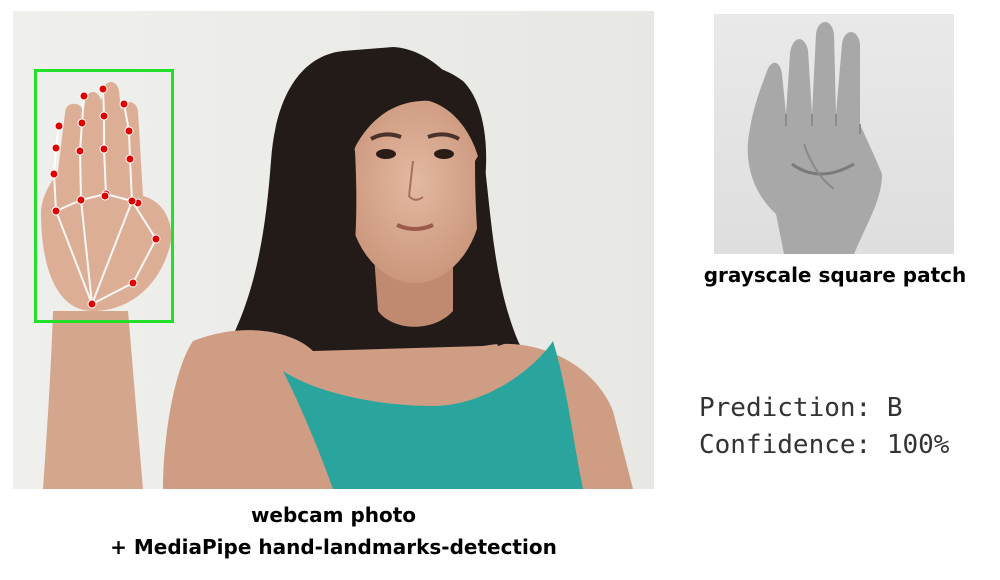  Describe the element at coordinates (333, 515) in the screenshot. I see `webcam-caption-line1: webcam photo` at that location.